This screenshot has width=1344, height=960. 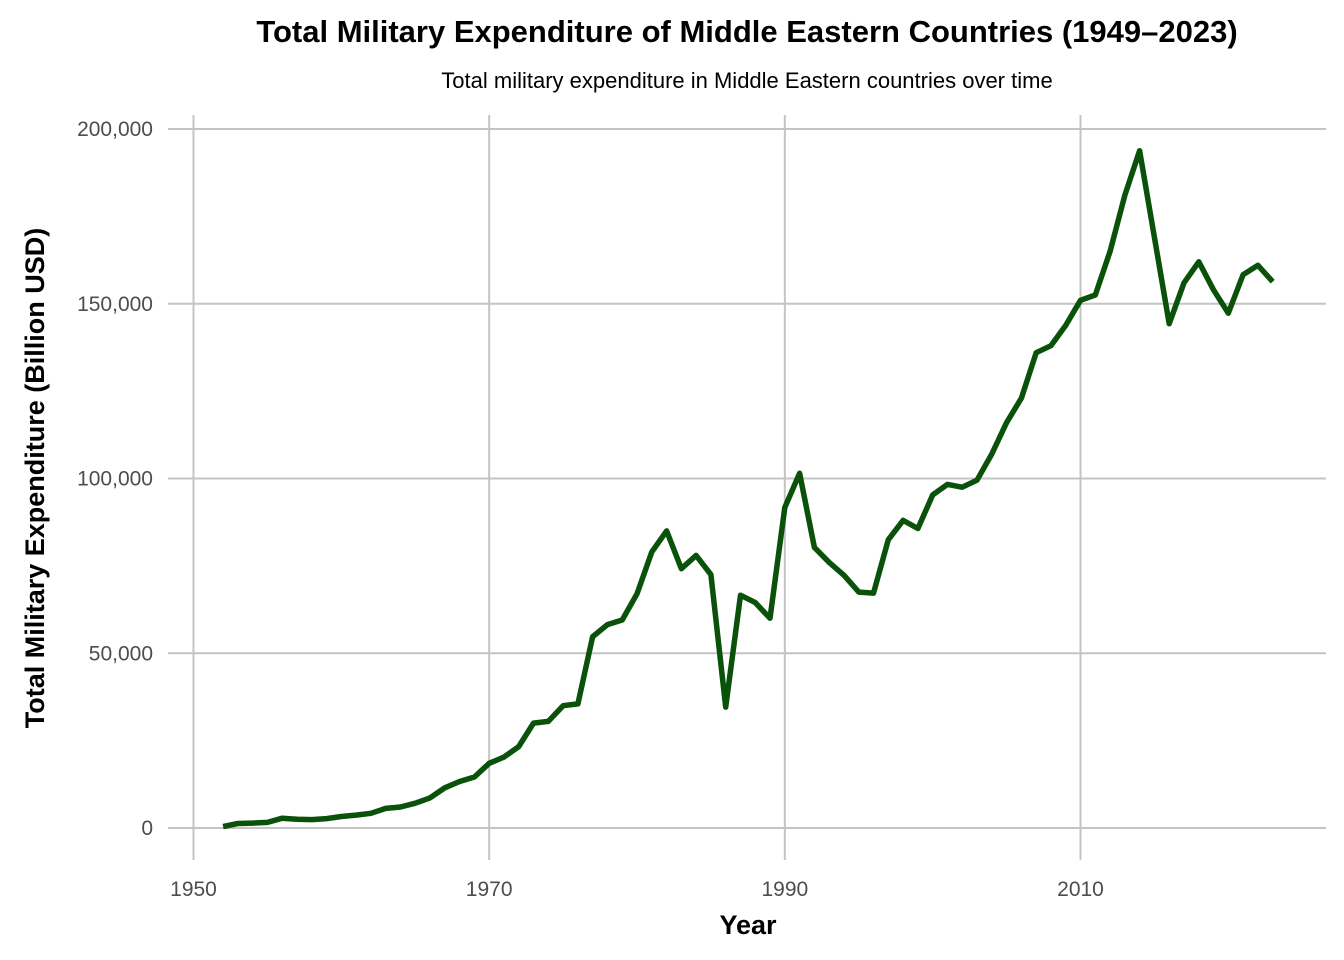 I want to click on x-tick-label: 1990, so click(x=784, y=889).